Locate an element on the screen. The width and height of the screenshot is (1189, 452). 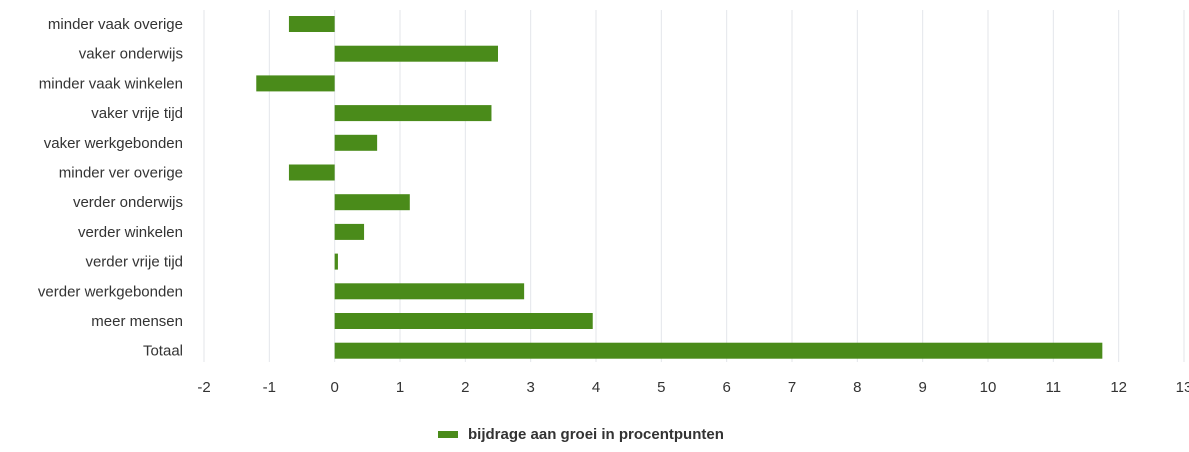
category-label: minder vaak winkelen is located at coordinates (111, 83).